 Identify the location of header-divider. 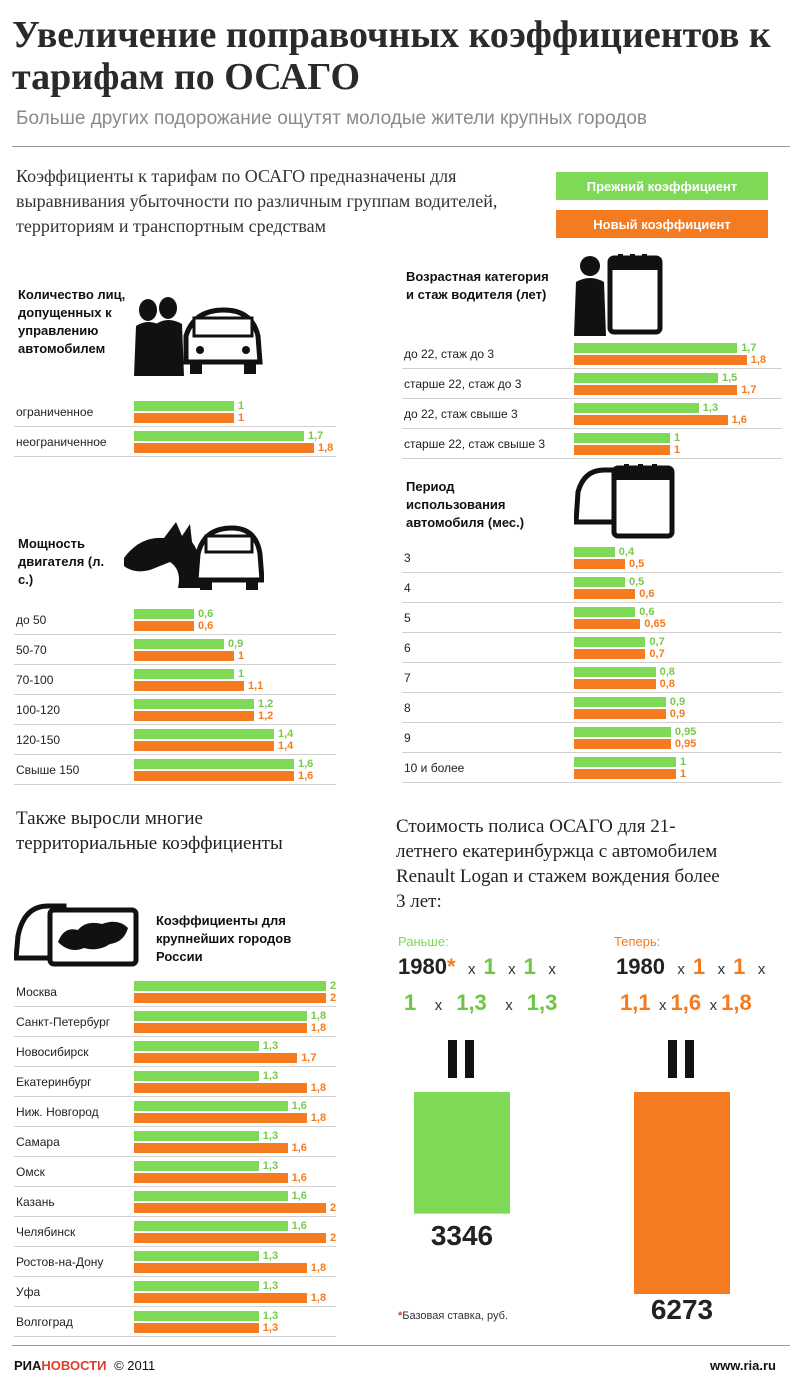
(401, 146).